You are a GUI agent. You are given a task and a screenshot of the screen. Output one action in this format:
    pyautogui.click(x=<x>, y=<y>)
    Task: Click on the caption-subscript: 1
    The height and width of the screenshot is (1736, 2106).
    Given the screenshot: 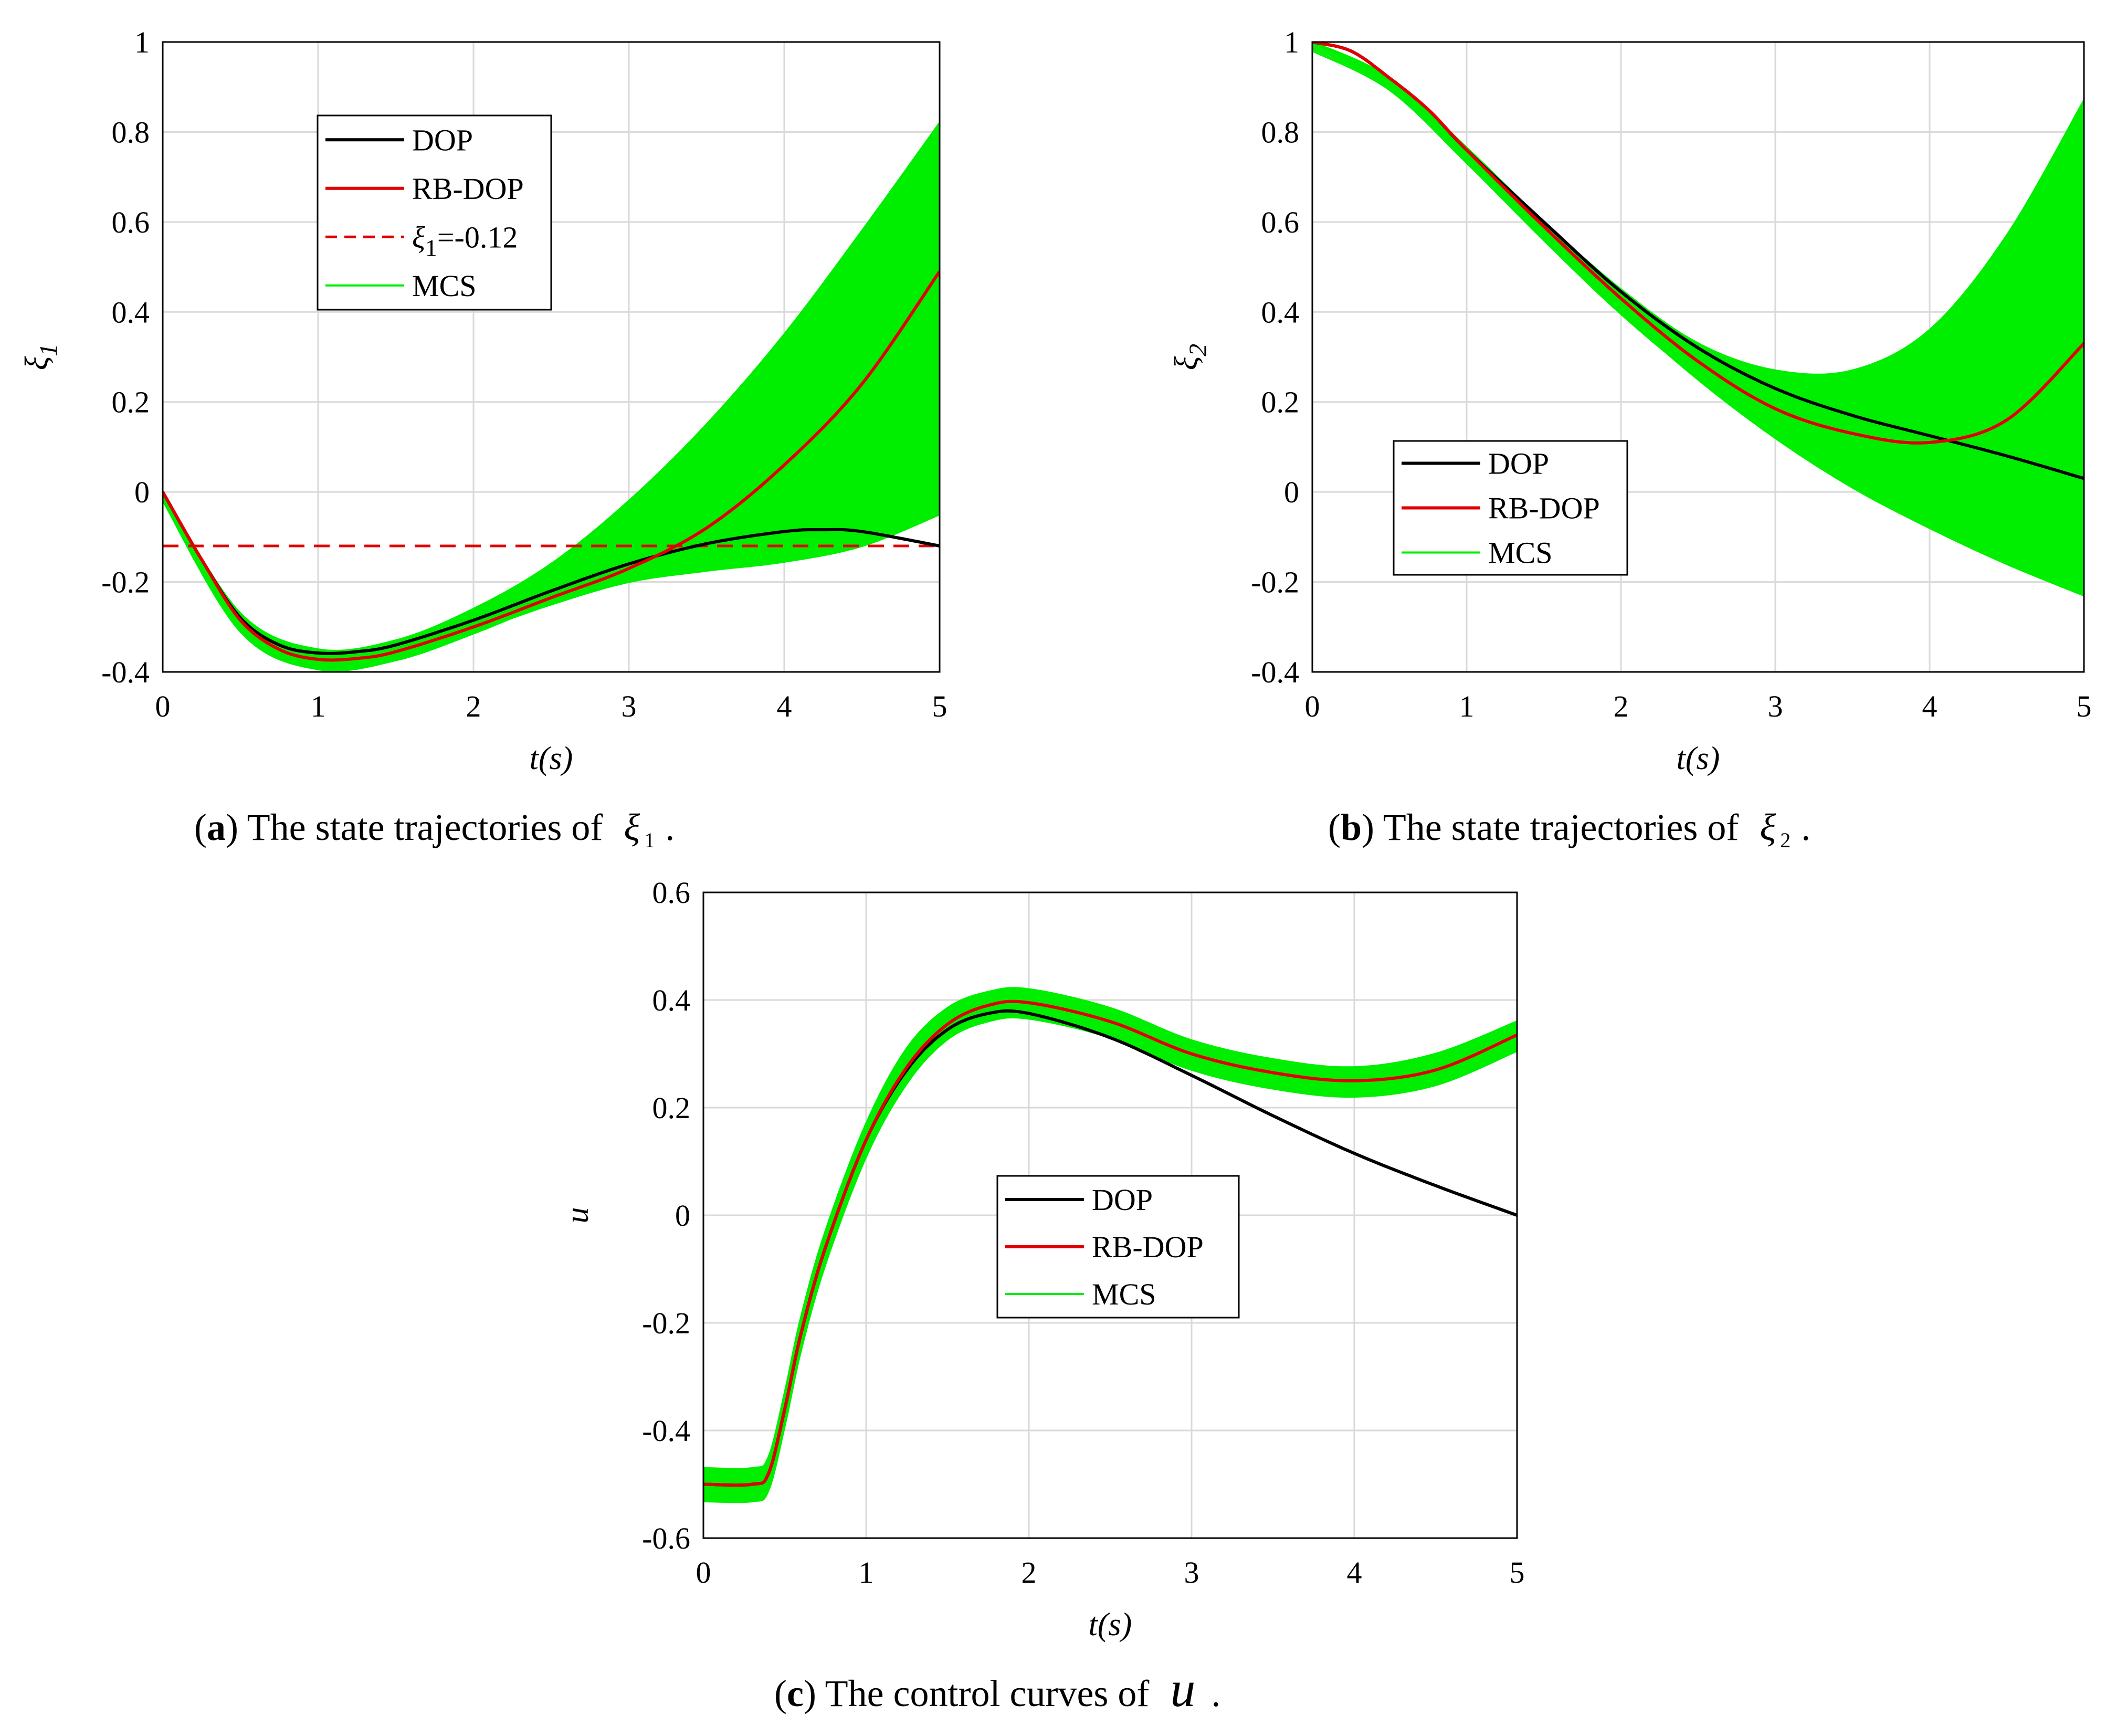 What is the action you would take?
    pyautogui.click(x=650, y=840)
    